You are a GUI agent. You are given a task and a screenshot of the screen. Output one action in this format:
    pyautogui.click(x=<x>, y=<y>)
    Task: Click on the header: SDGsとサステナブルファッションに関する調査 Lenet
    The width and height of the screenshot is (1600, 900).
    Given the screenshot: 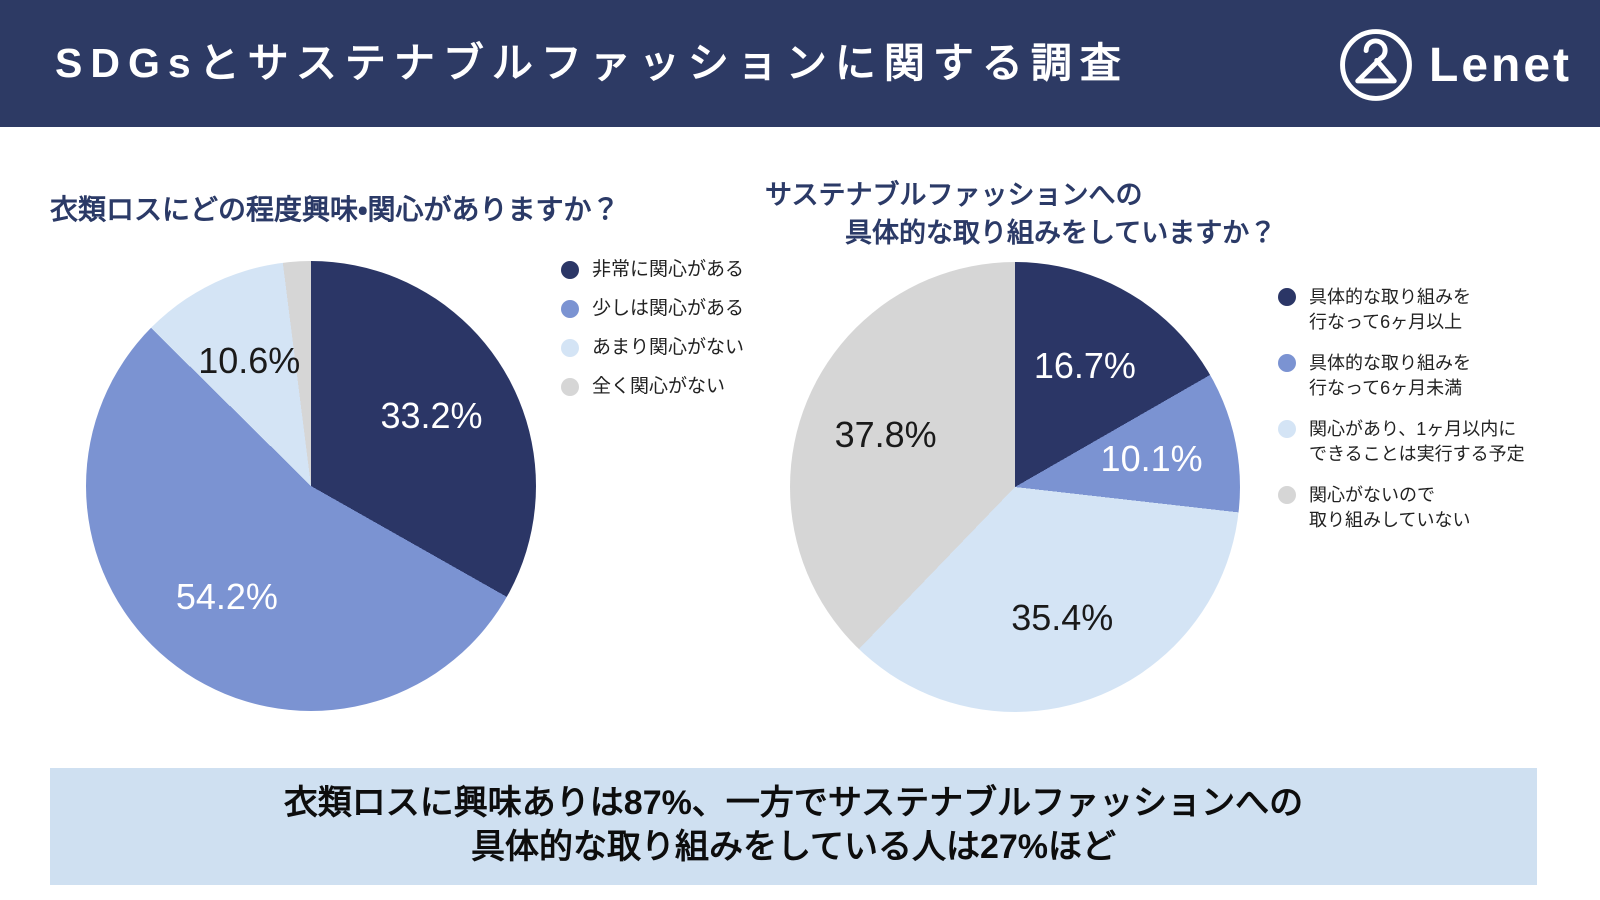 What is the action you would take?
    pyautogui.click(x=800, y=63)
    